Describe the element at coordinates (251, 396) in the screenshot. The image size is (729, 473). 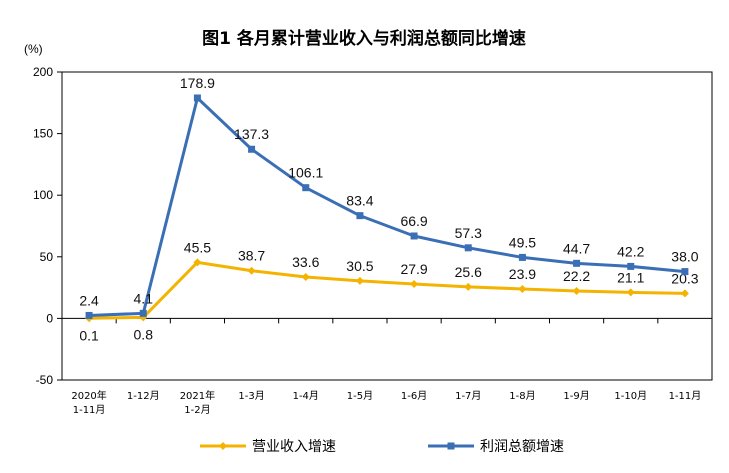
I see `x-tick-label: 1-3月` at that location.